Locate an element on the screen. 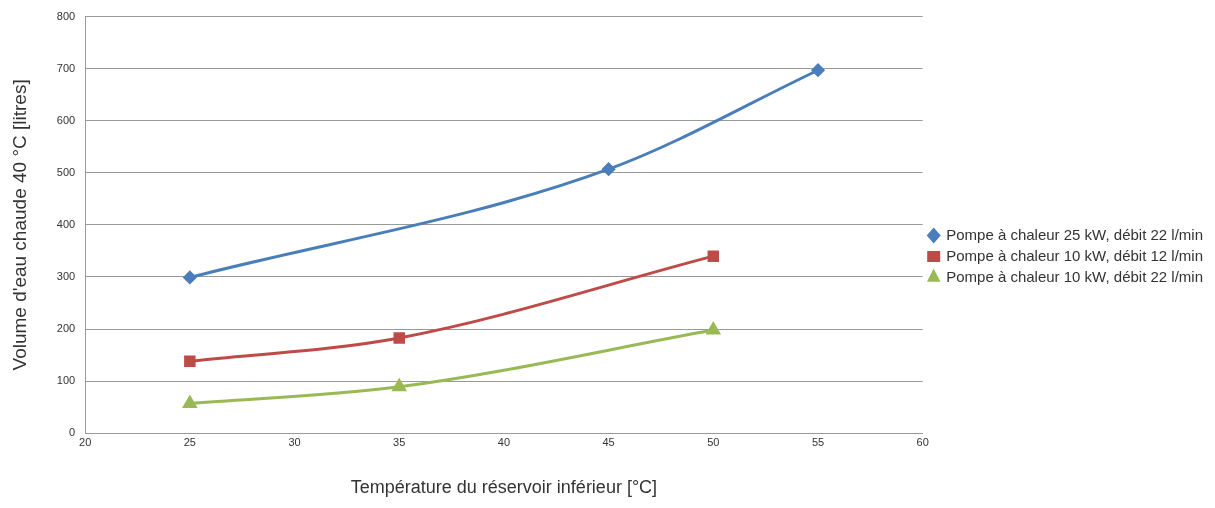 This screenshot has width=1215, height=508. y-tick-label: 600 is located at coordinates (66, 119).